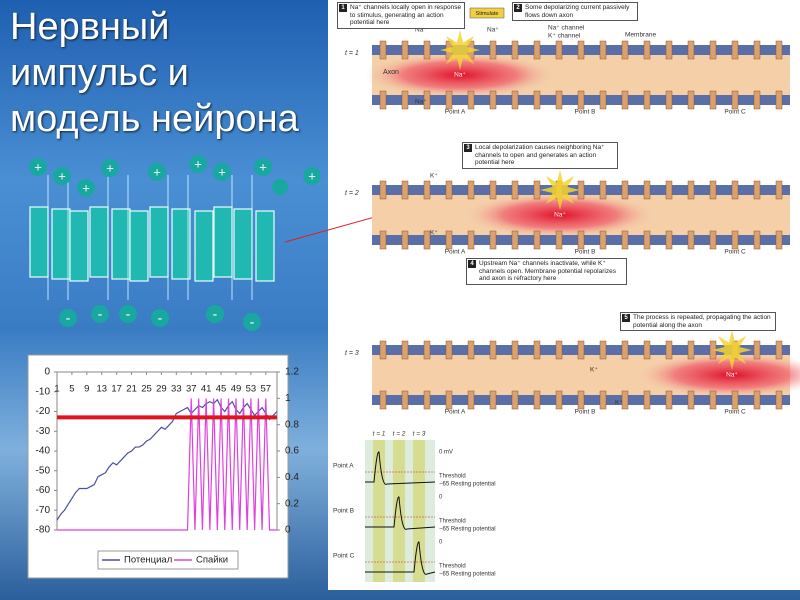 Image resolution: width=800 pixels, height=600 pixels. Describe the element at coordinates (735, 252) in the screenshot. I see `point-label: Point C` at that location.